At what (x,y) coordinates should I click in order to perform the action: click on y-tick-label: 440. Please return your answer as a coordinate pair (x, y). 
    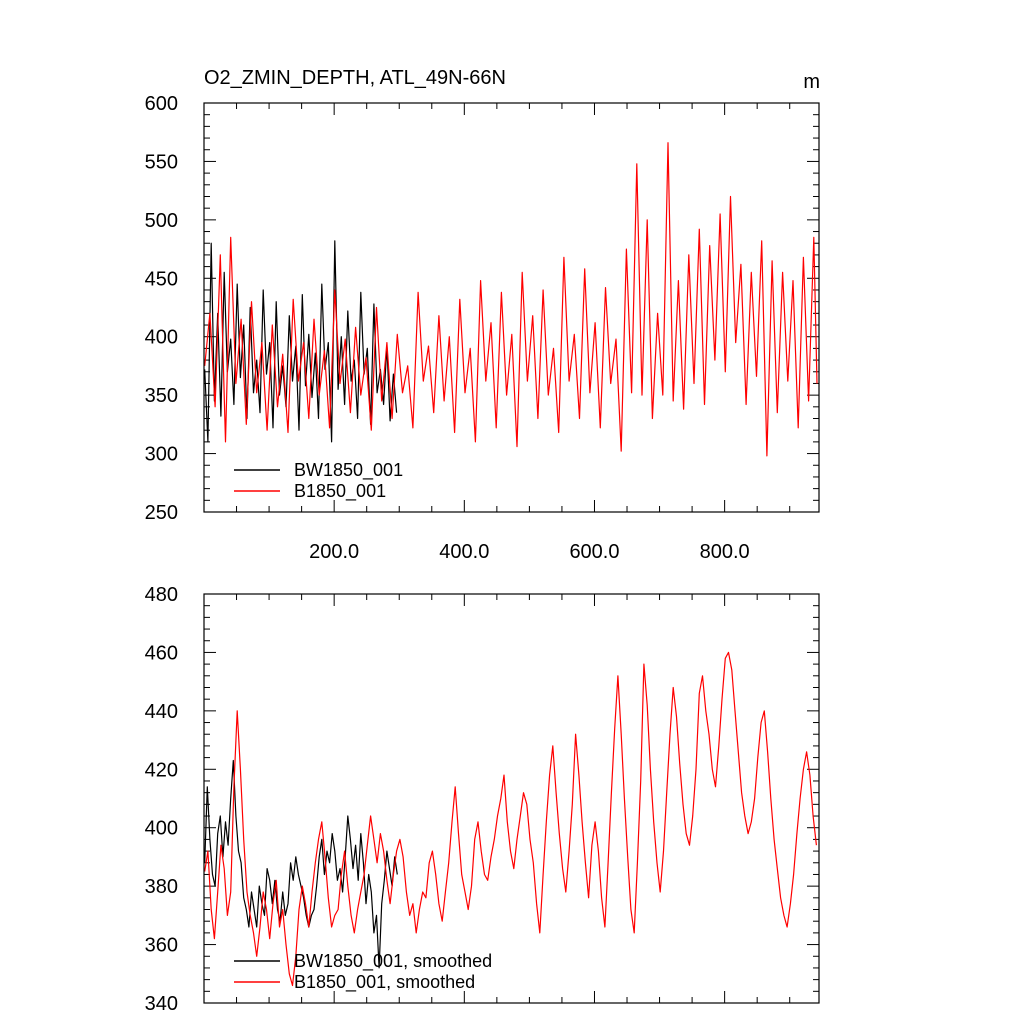
    Looking at the image, I should click on (161, 712).